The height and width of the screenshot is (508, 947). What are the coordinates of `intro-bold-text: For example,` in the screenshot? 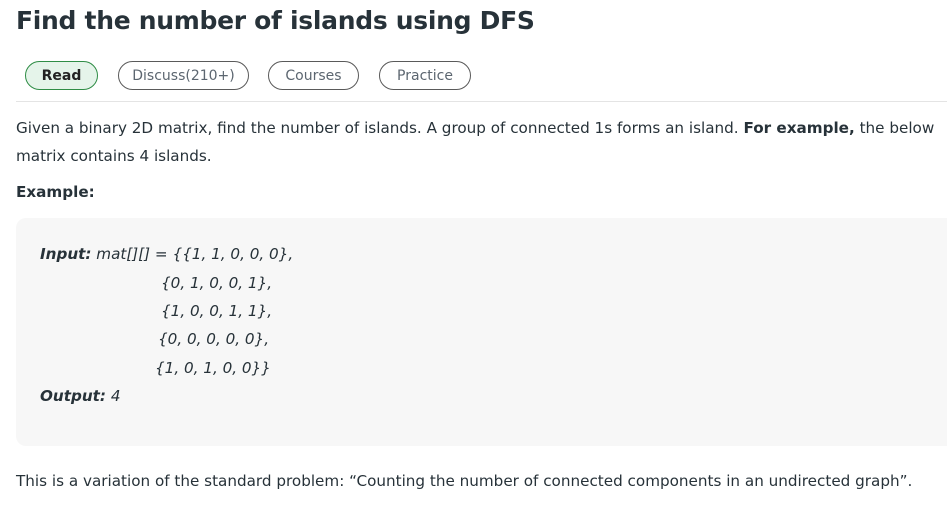 It's located at (799, 128).